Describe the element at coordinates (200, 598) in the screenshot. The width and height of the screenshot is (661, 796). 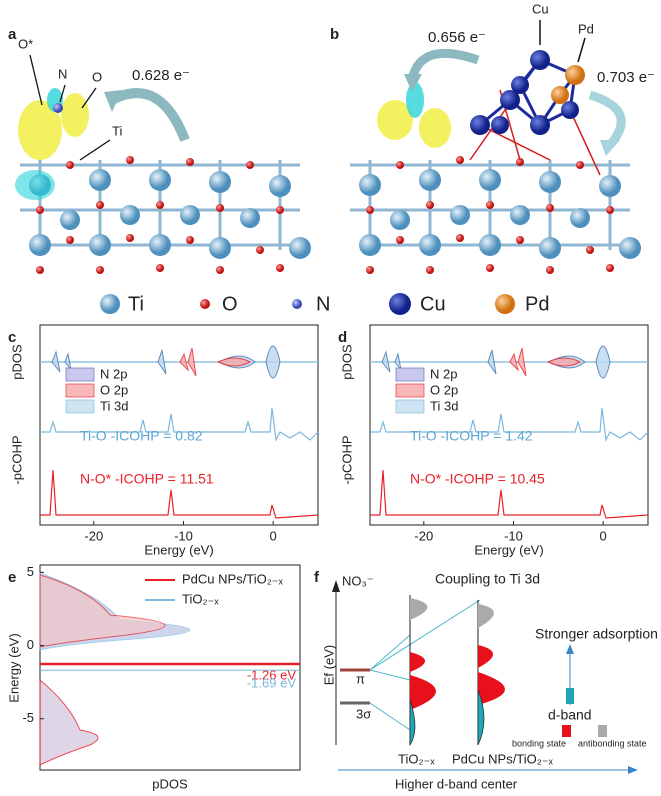
I see `legend-label: TiO₂₋ₓ` at that location.